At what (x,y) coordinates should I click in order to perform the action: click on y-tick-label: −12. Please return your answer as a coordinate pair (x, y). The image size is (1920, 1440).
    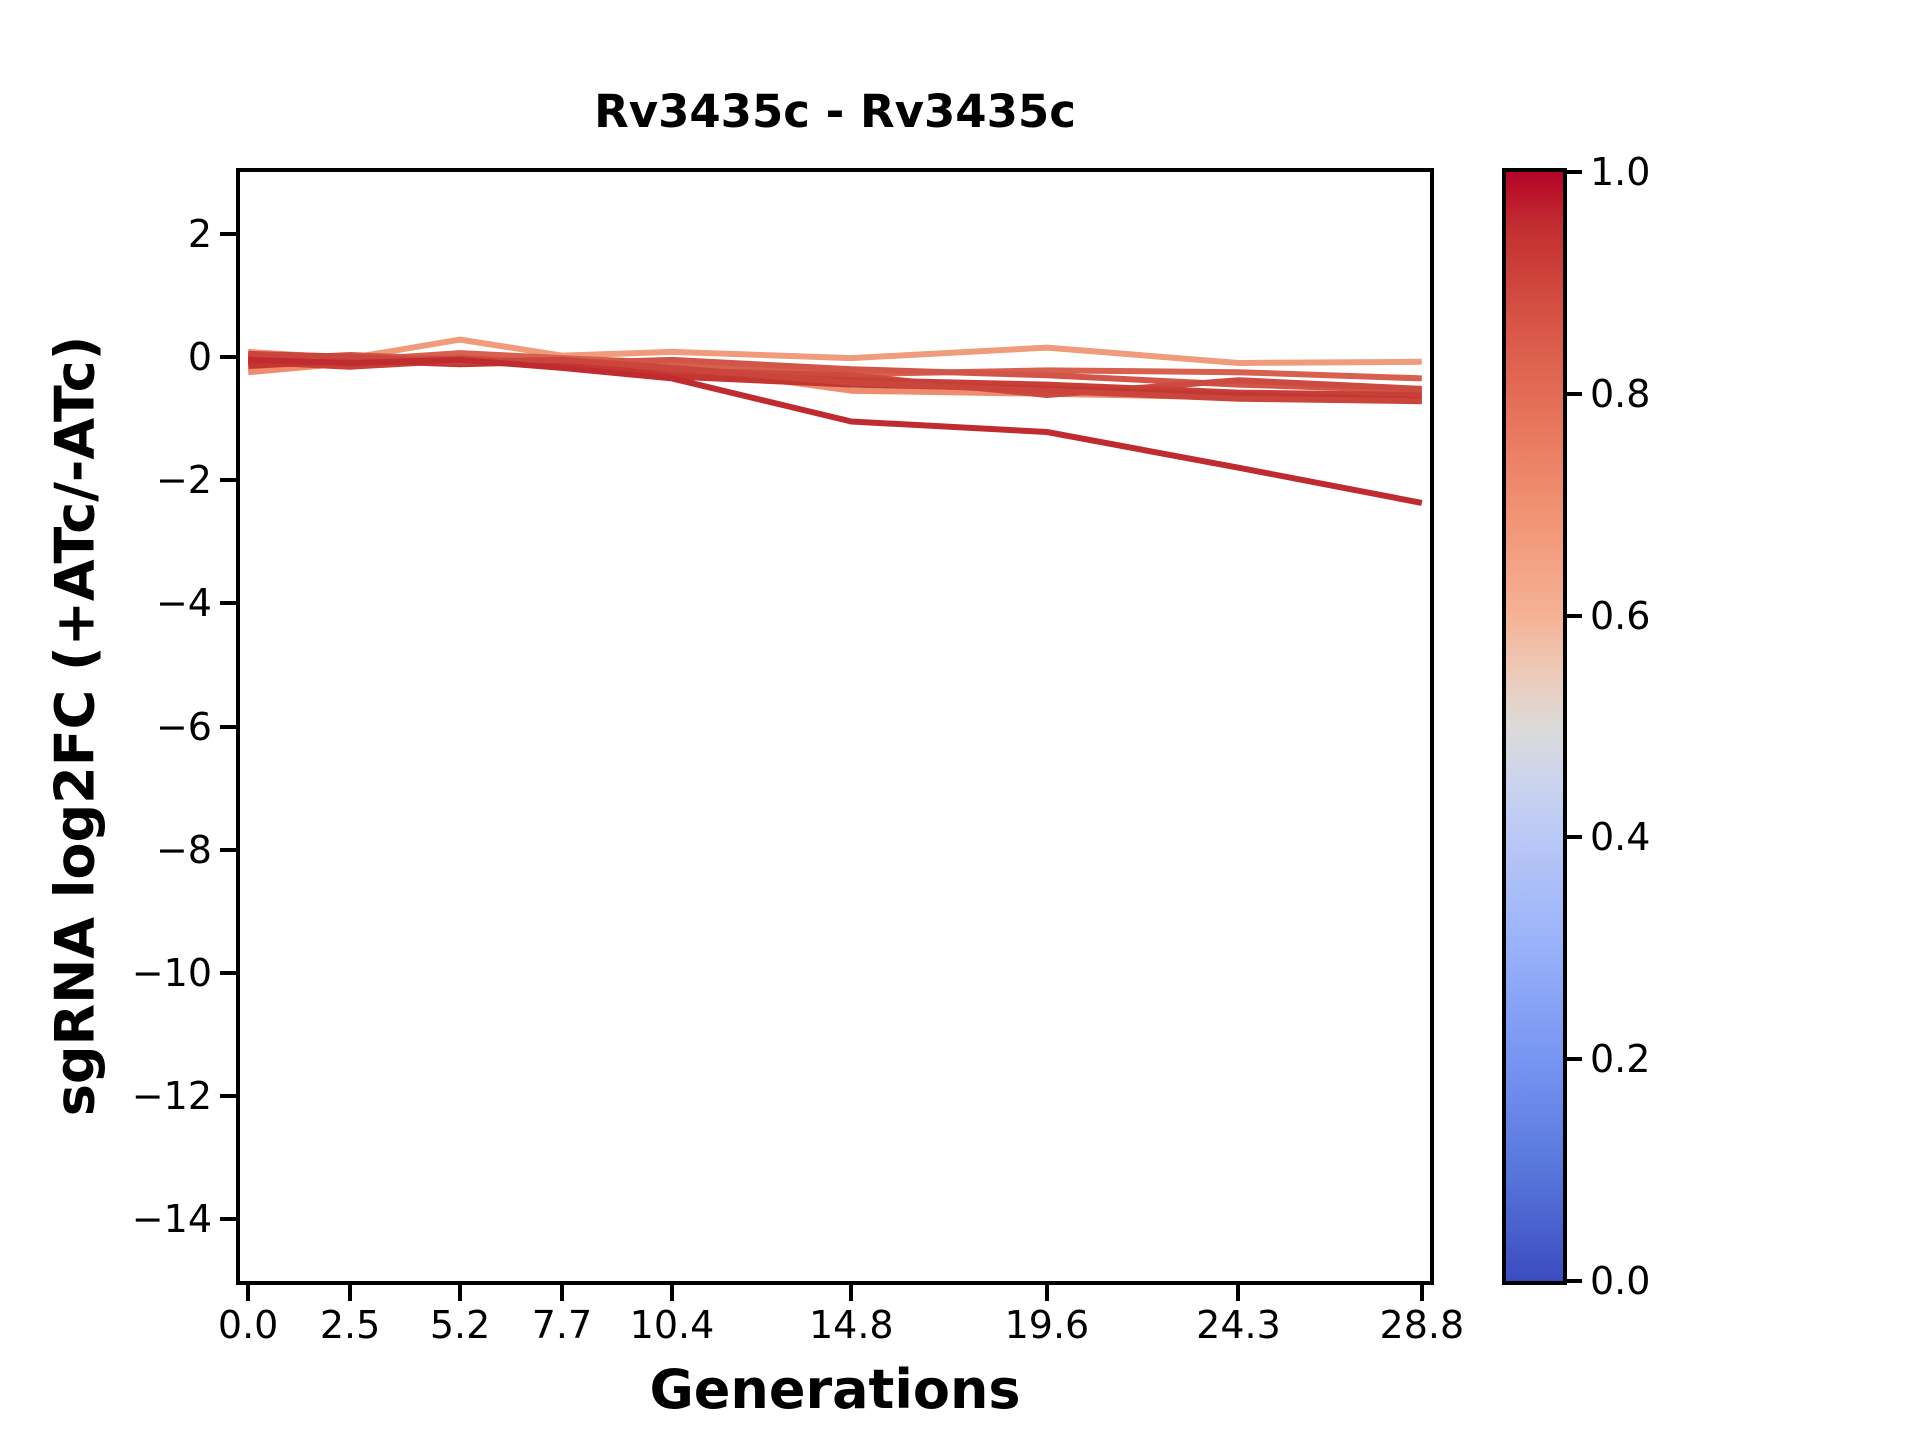
    Looking at the image, I should click on (171, 1096).